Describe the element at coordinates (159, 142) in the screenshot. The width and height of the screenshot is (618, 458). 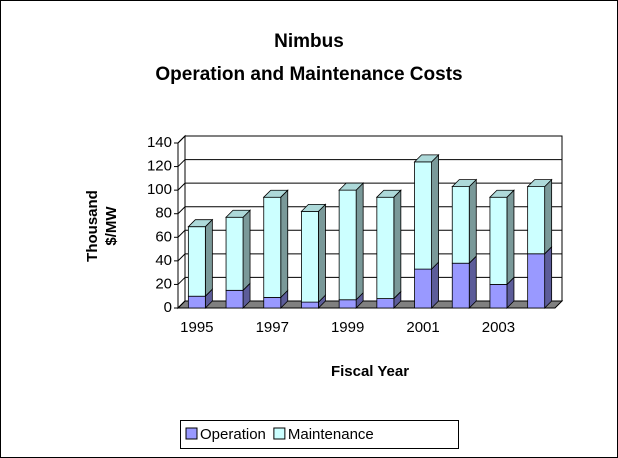
I see `y-tick-label: 140` at that location.